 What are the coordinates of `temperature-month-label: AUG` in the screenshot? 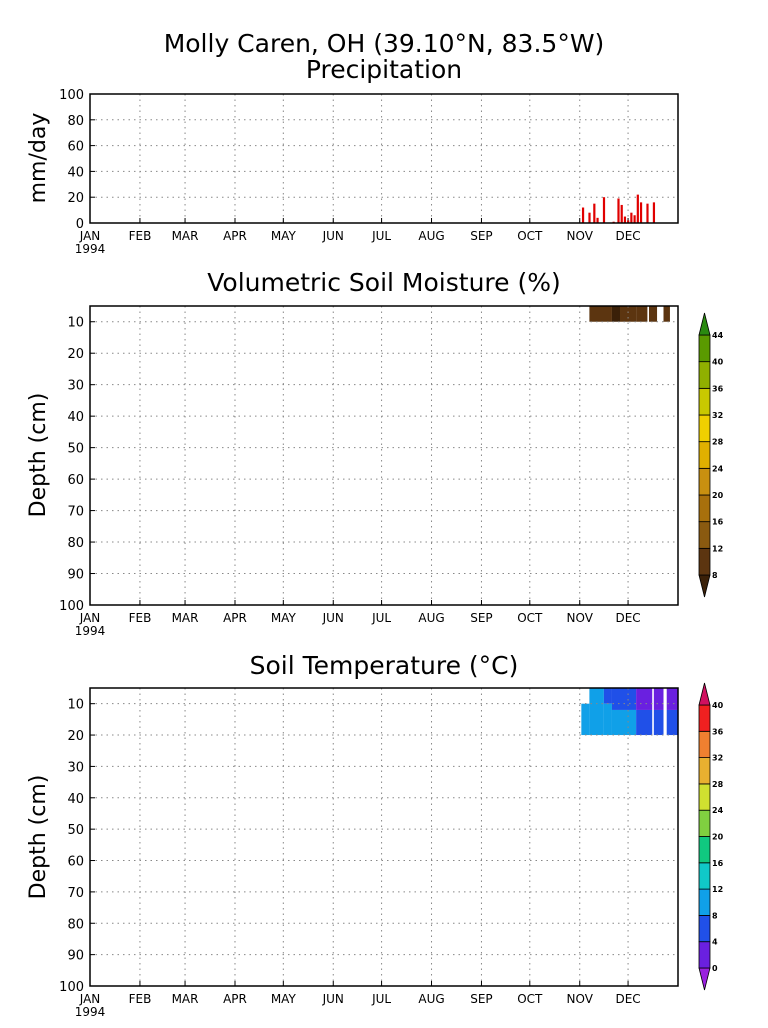 It's located at (431, 999).